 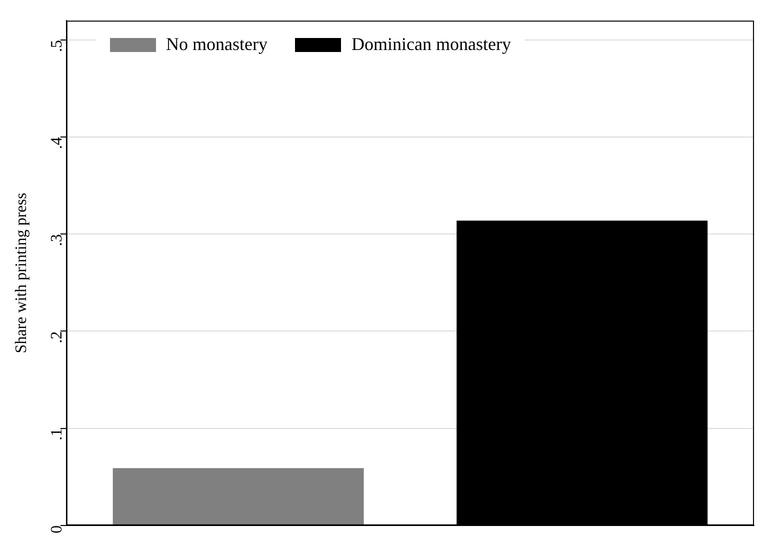 I want to click on y-tick-label: .4, so click(x=57, y=143).